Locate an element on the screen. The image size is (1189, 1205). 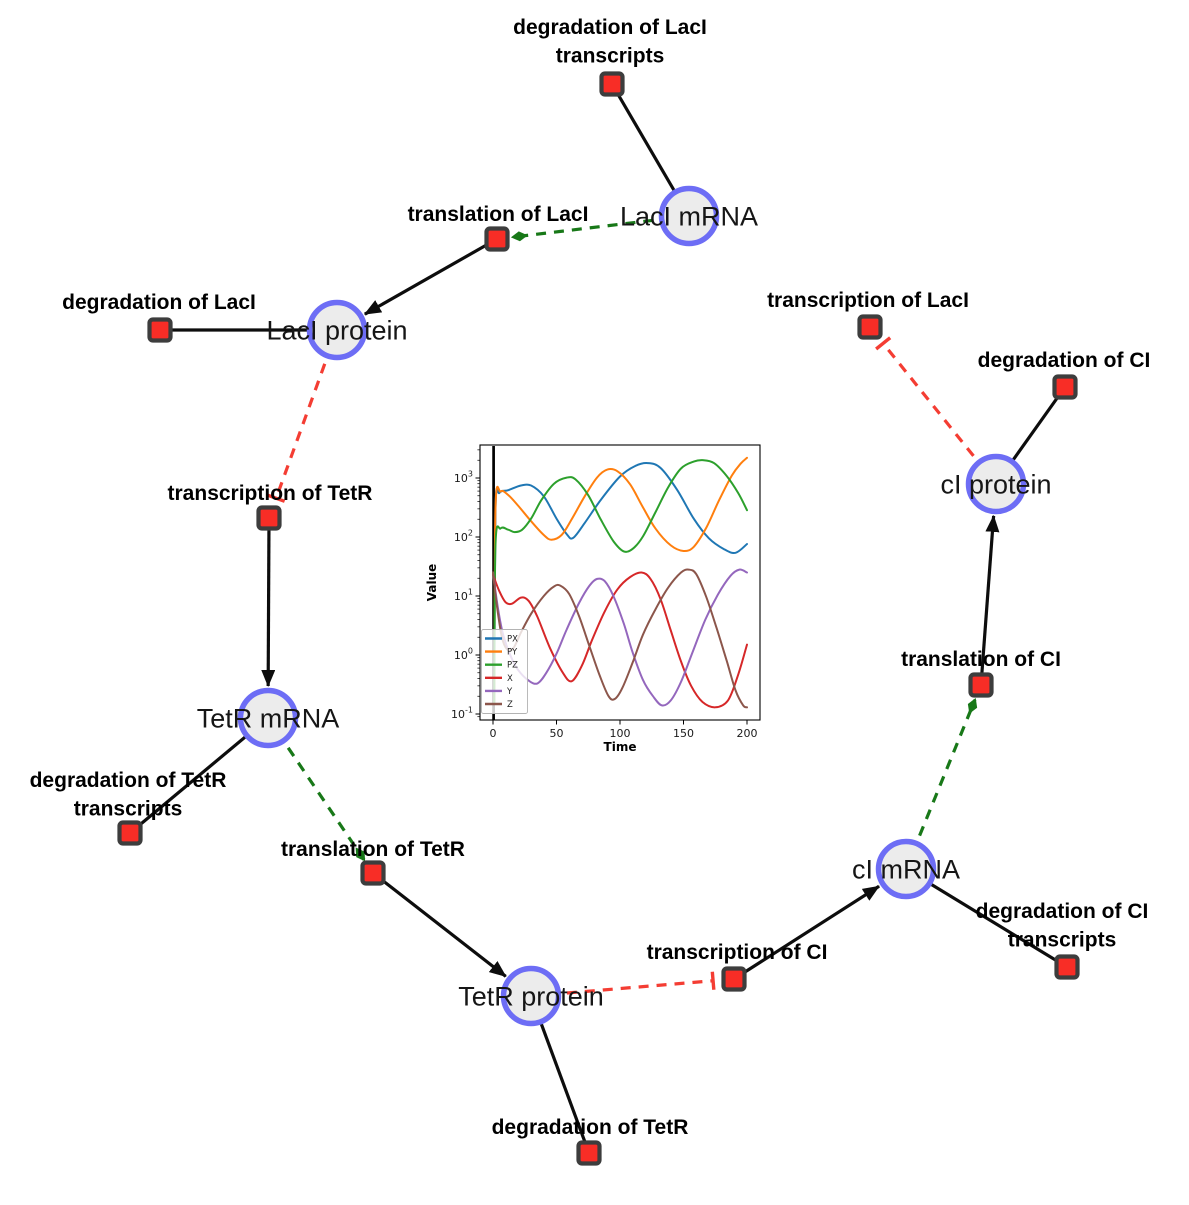
edge-ci-mrna-degradation-ci-transcripts-consumption is located at coordinates (986, 918).